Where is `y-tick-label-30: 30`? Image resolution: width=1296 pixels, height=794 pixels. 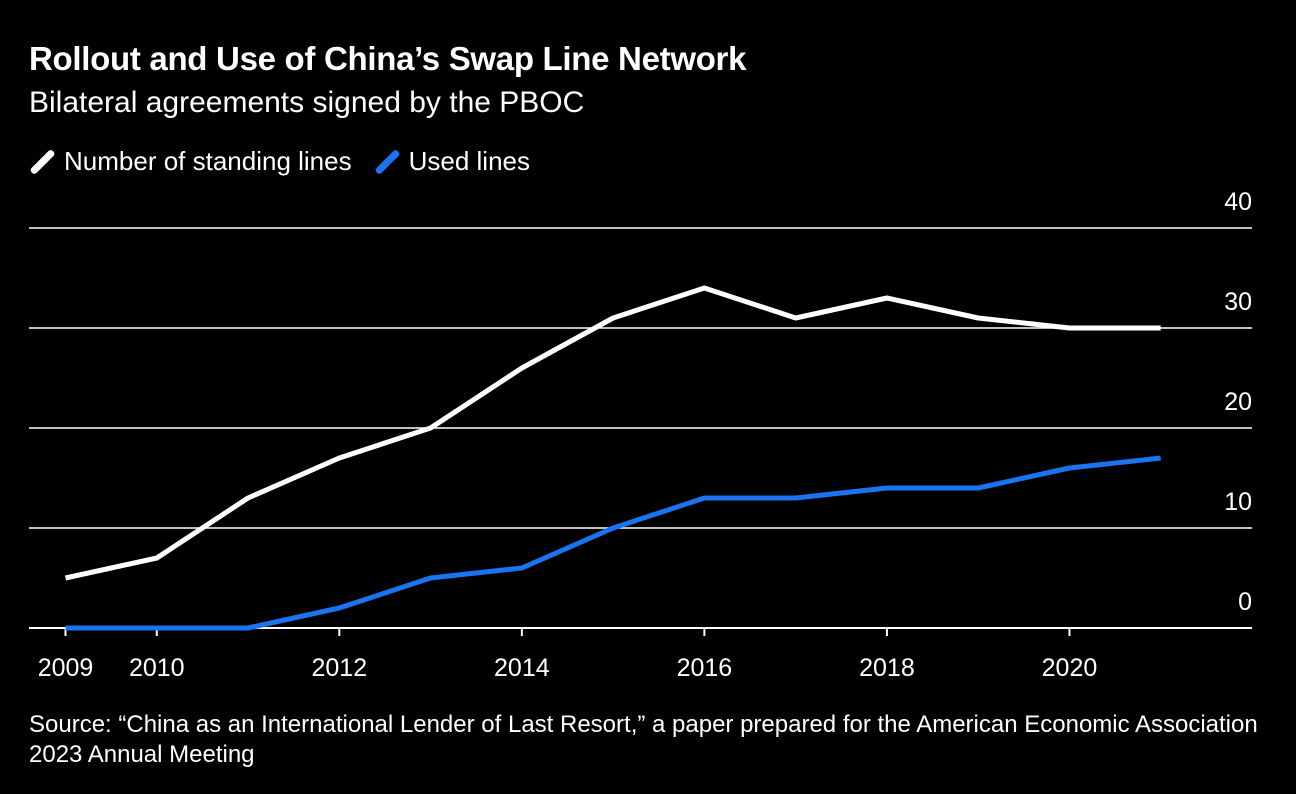
y-tick-label-30: 30 is located at coordinates (1238, 302).